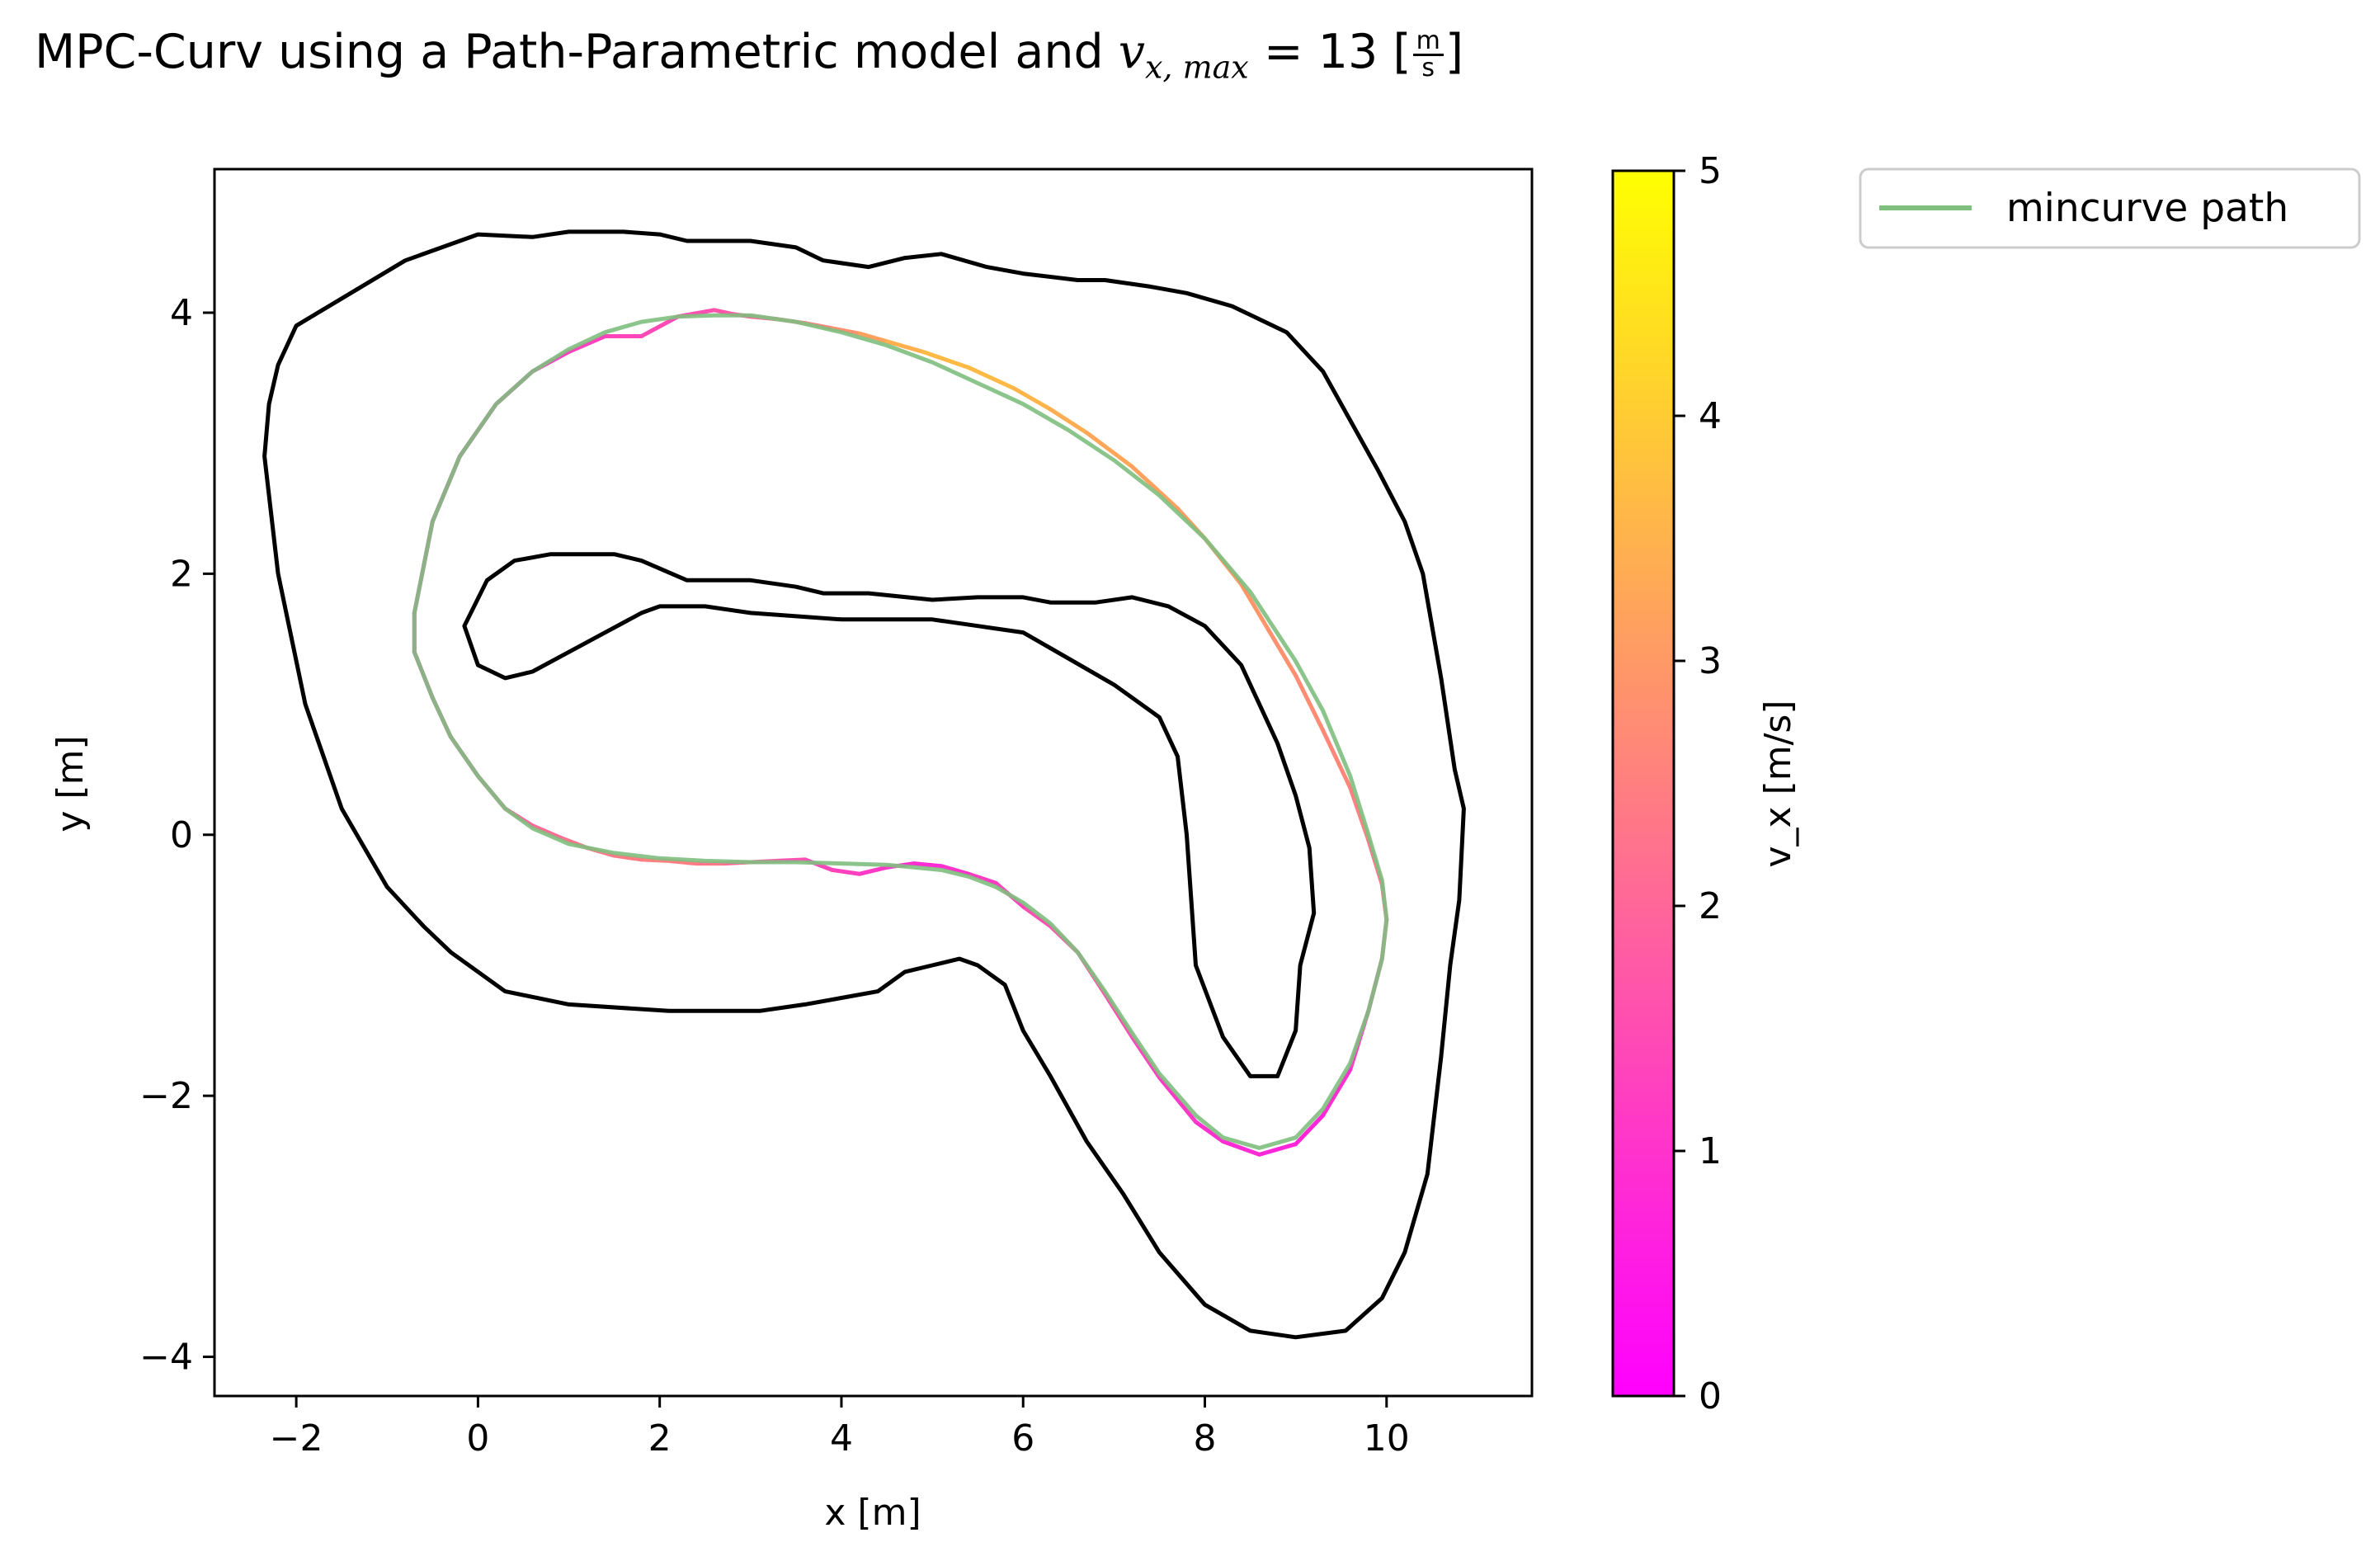  I want to click on title-var: v, so click(1131, 52).